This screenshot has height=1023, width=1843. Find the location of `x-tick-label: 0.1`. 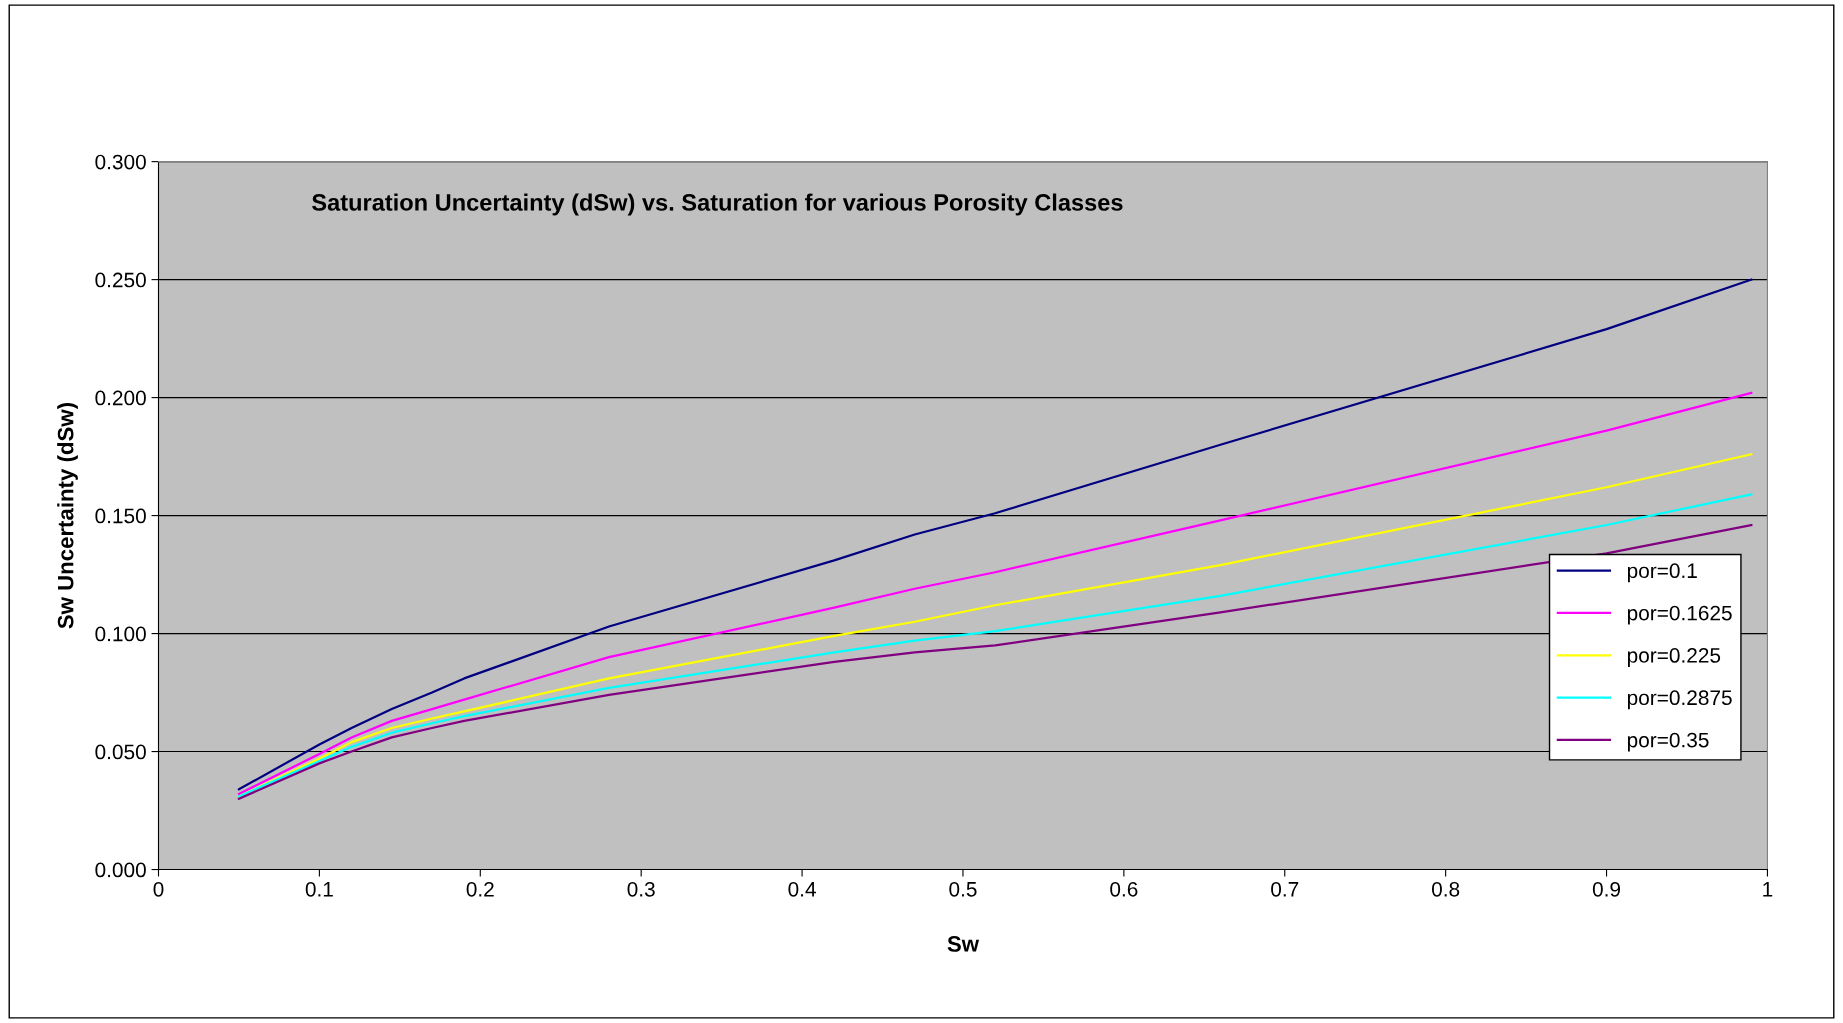

x-tick-label: 0.1 is located at coordinates (319, 889).